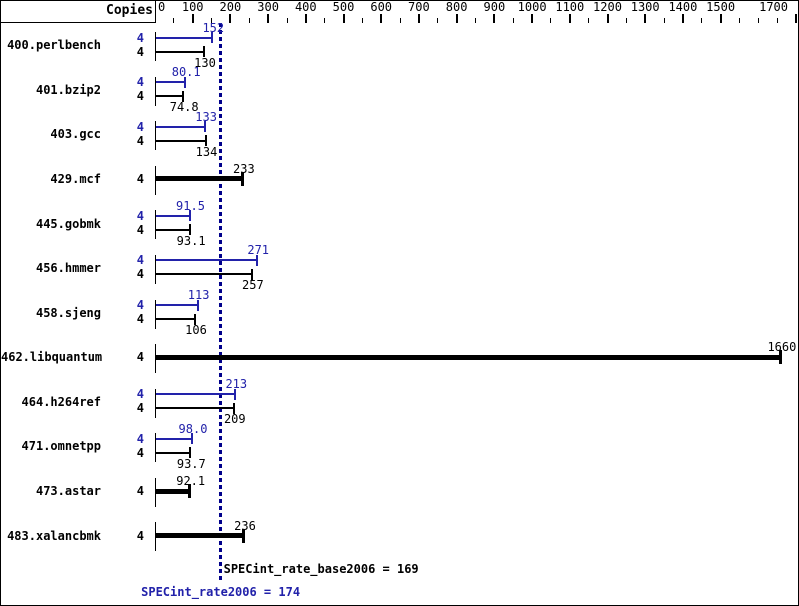 This screenshot has height=606, width=799. I want to click on axis-tick-label: 400, so click(305, 7).